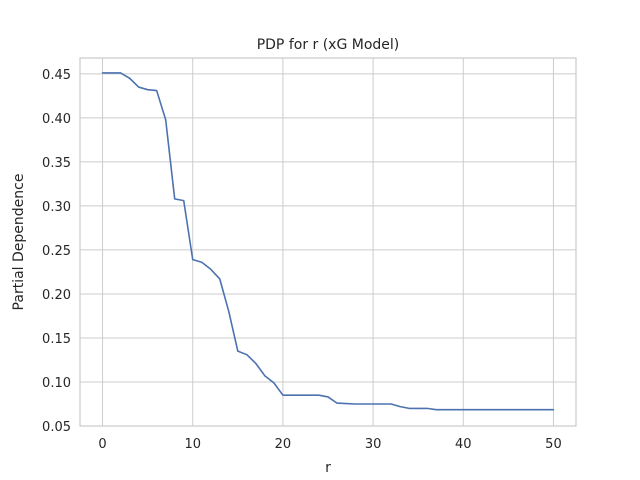 The height and width of the screenshot is (480, 640). What do you see at coordinates (56, 339) in the screenshot?
I see `y-tick-label: 0.15` at bounding box center [56, 339].